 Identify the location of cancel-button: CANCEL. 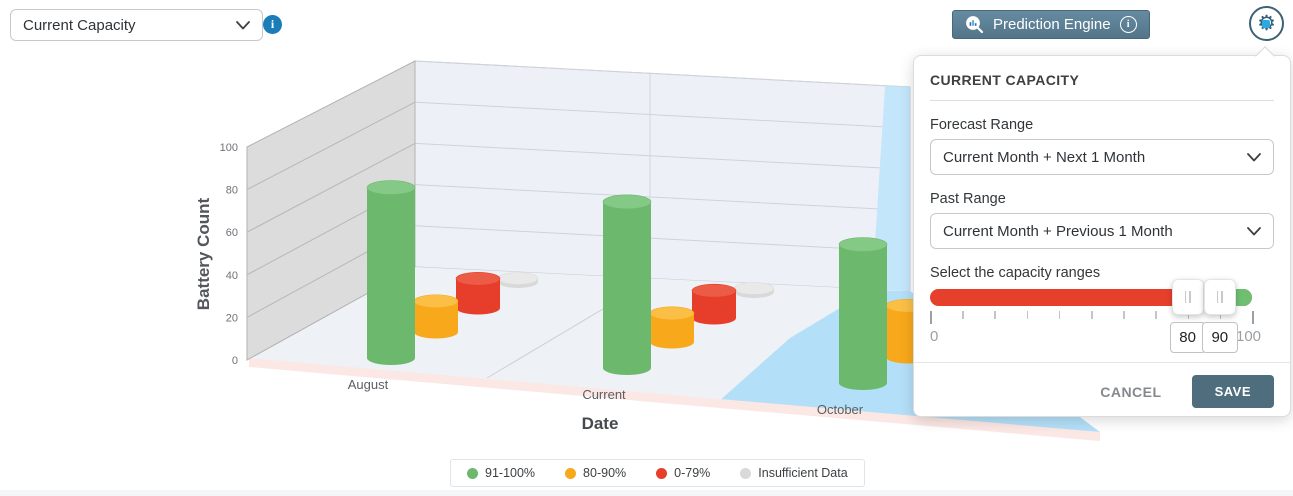
(1131, 391).